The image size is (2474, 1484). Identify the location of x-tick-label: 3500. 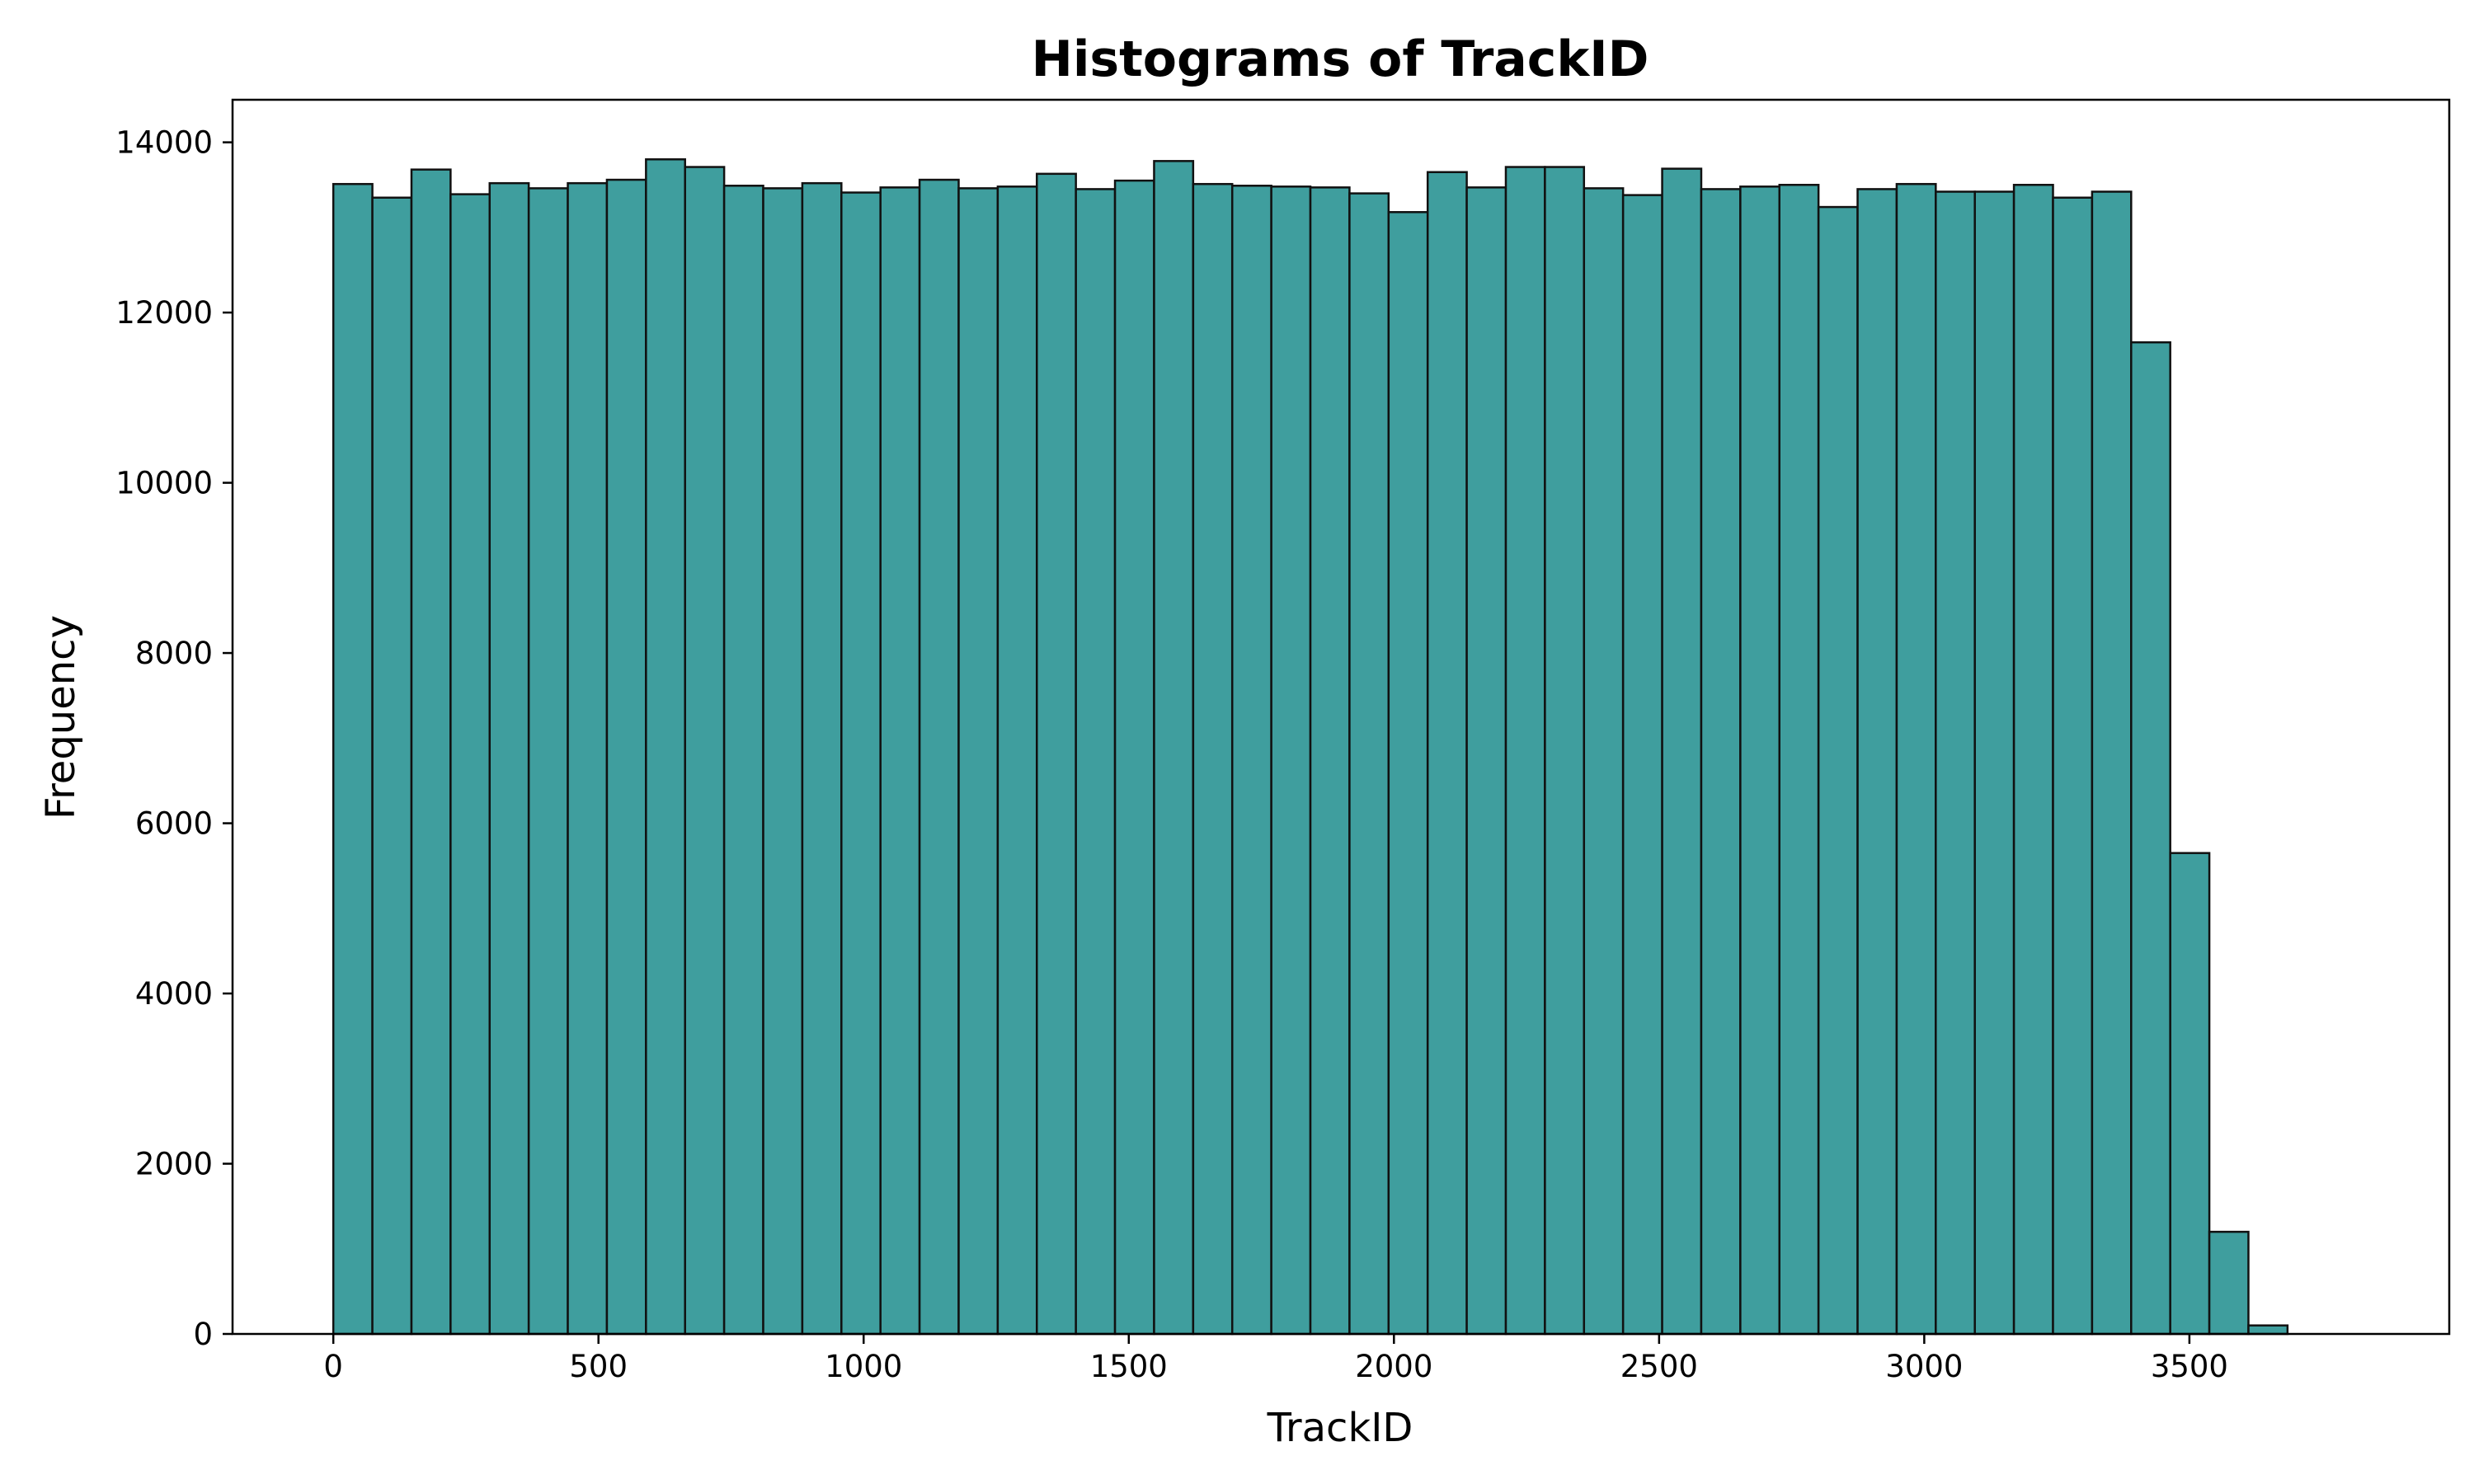
(2189, 1366).